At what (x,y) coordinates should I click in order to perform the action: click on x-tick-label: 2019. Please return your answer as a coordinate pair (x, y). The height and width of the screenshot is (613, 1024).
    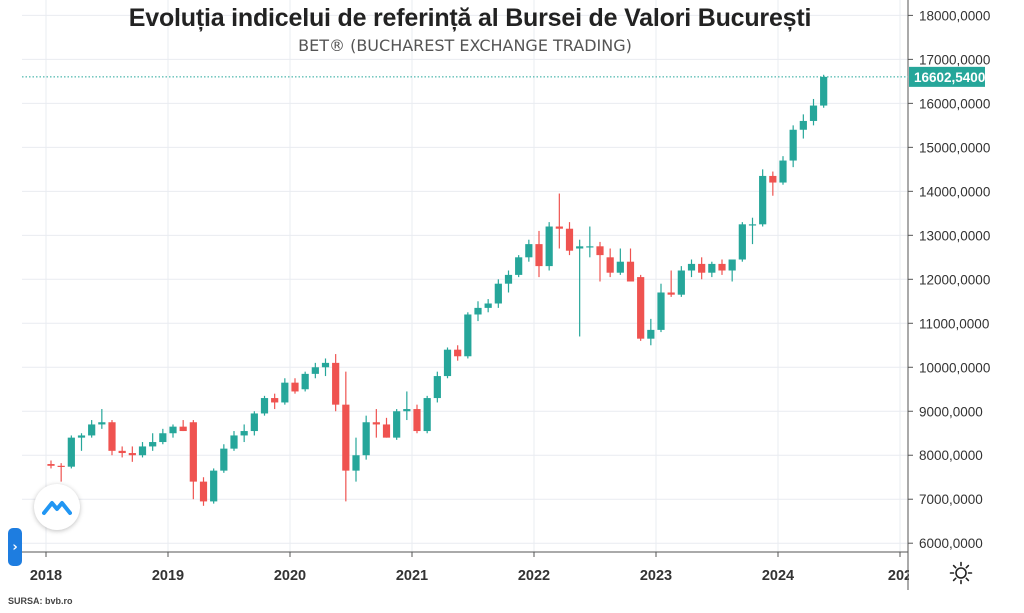
    Looking at the image, I should click on (168, 576).